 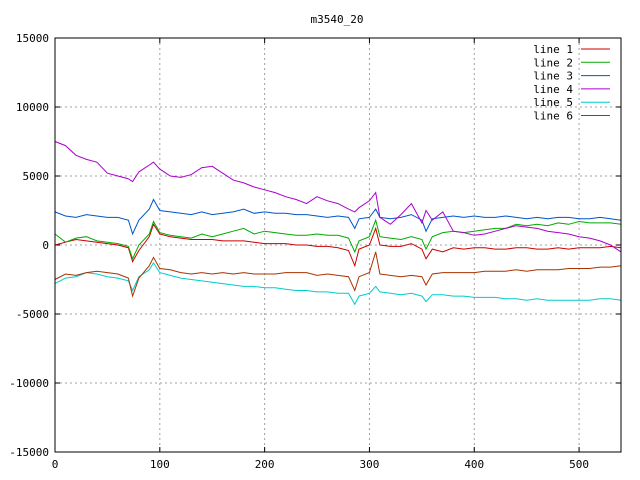 What do you see at coordinates (553, 76) in the screenshot?
I see `legend-label-3: line 3` at bounding box center [553, 76].